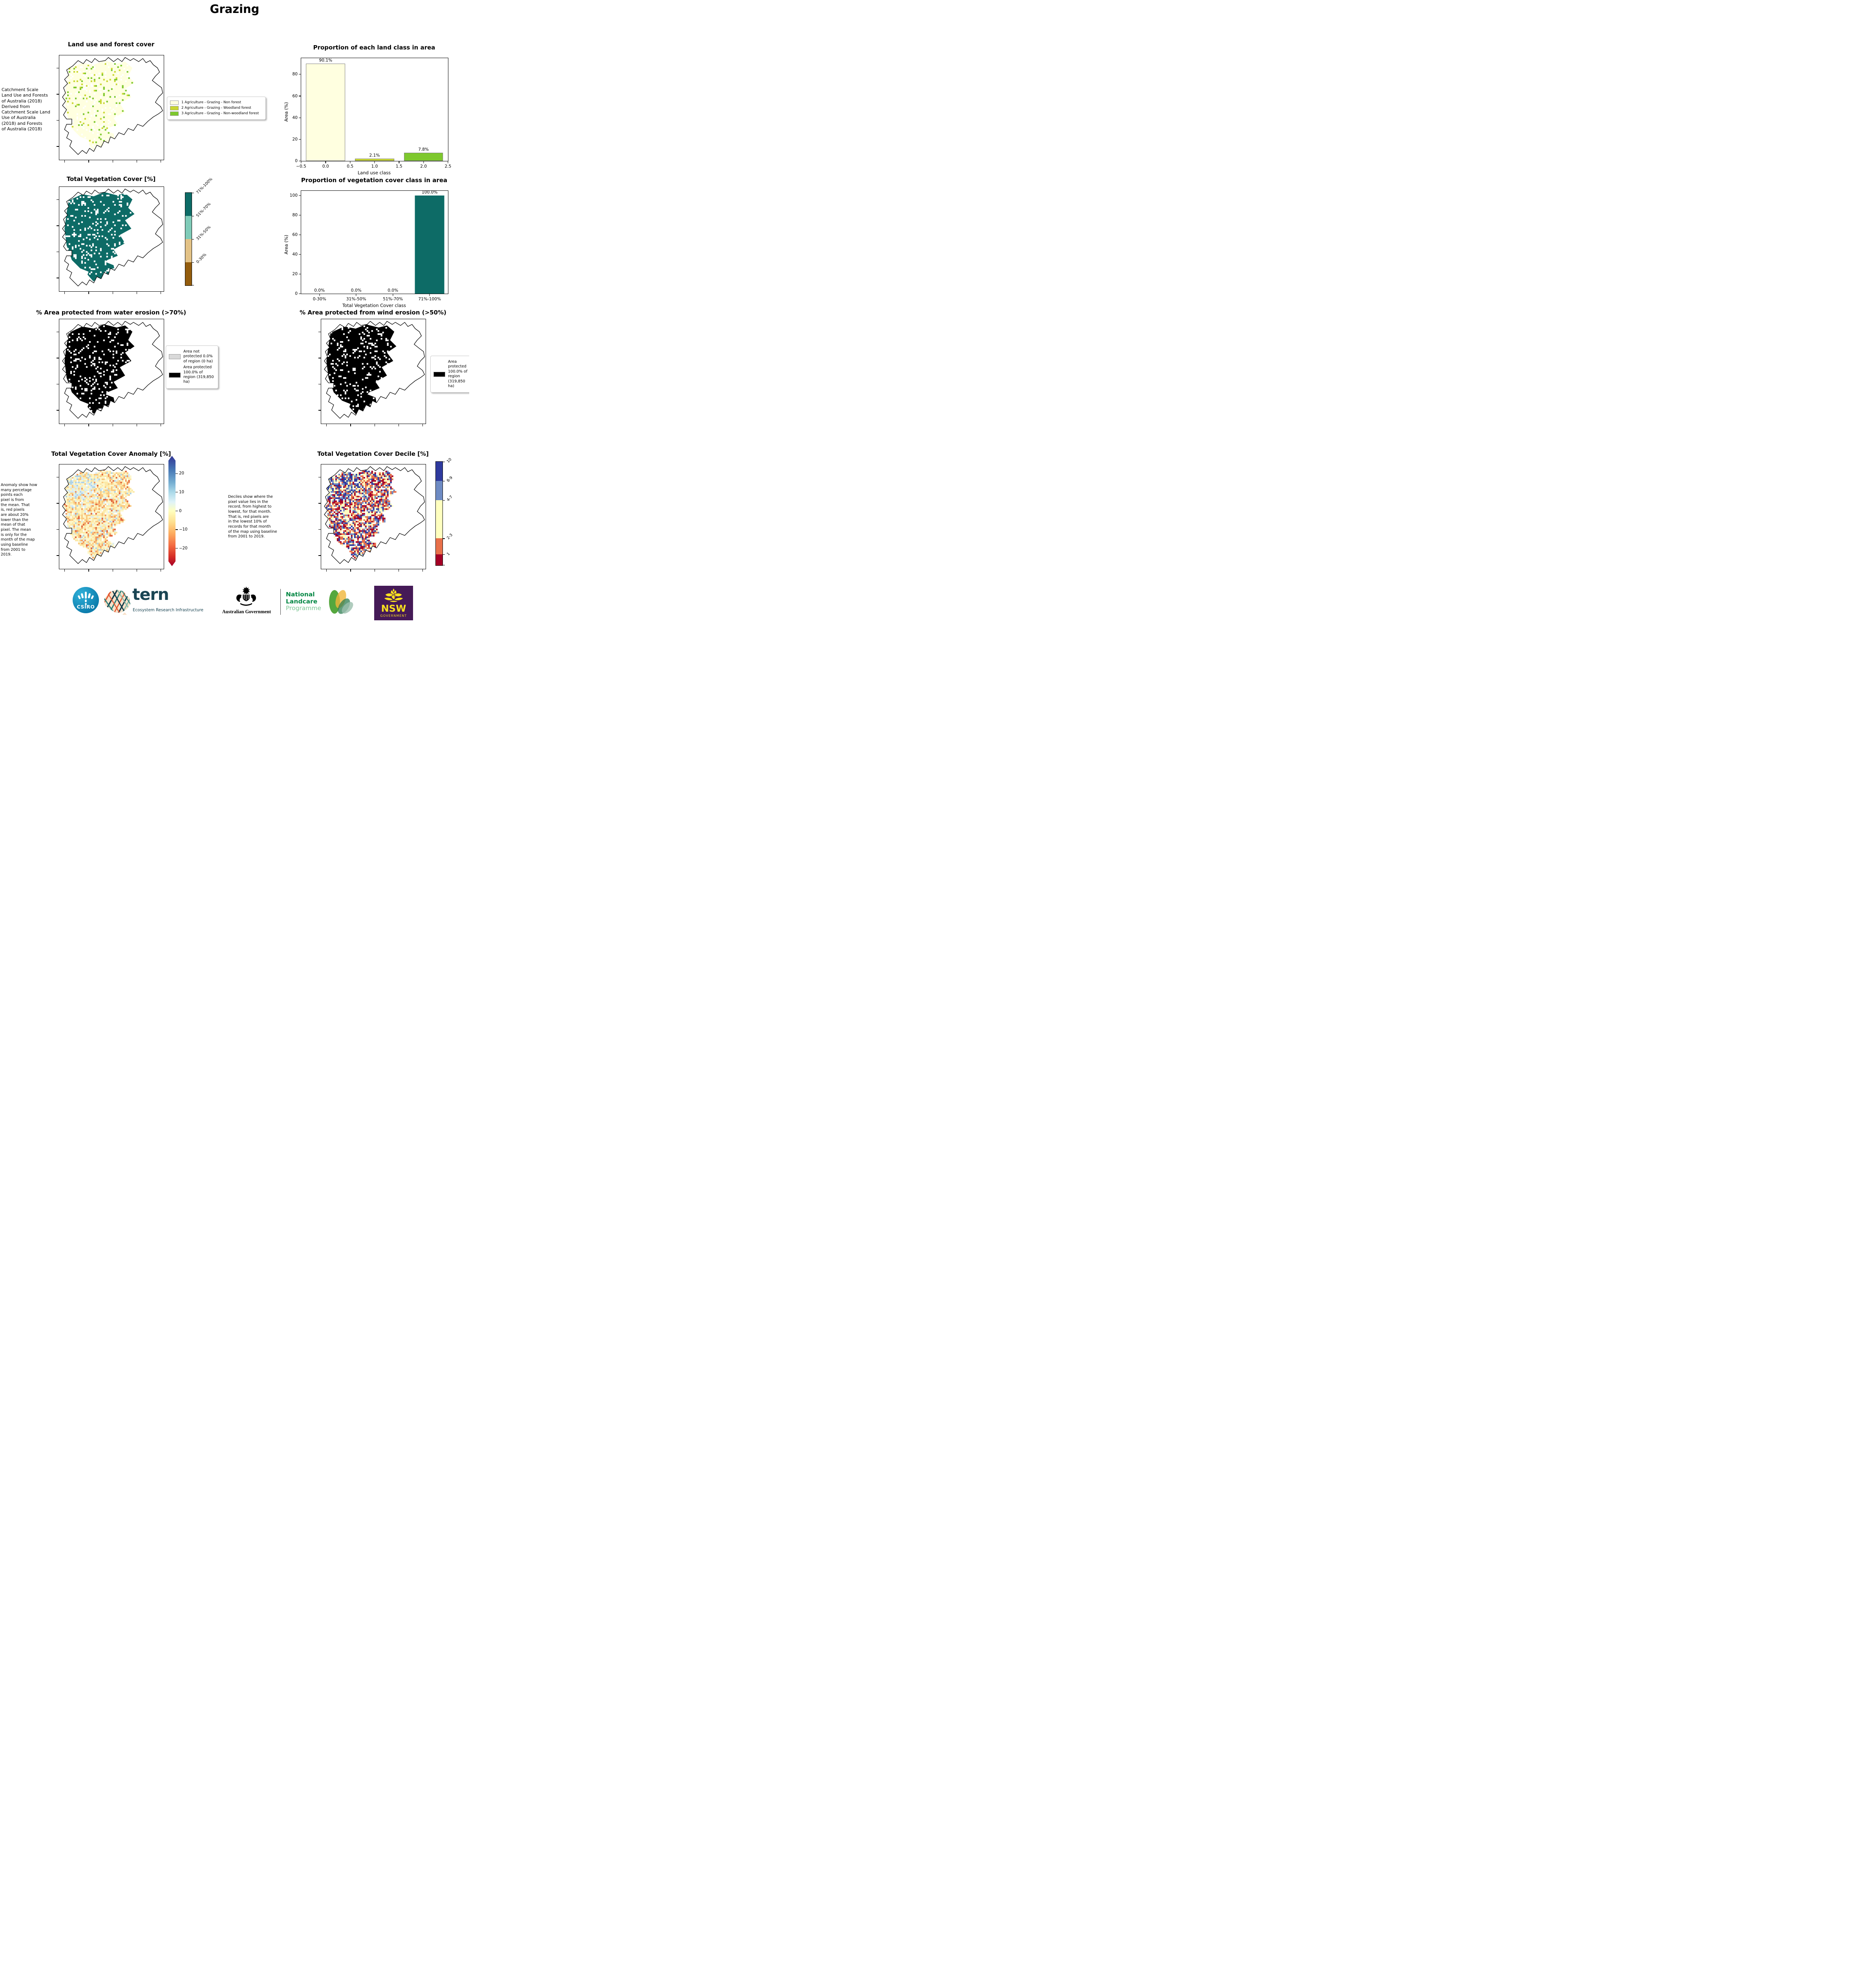 This screenshot has height=1963, width=1876. What do you see at coordinates (86, 598) in the screenshot?
I see `csiro-hand-icon` at bounding box center [86, 598].